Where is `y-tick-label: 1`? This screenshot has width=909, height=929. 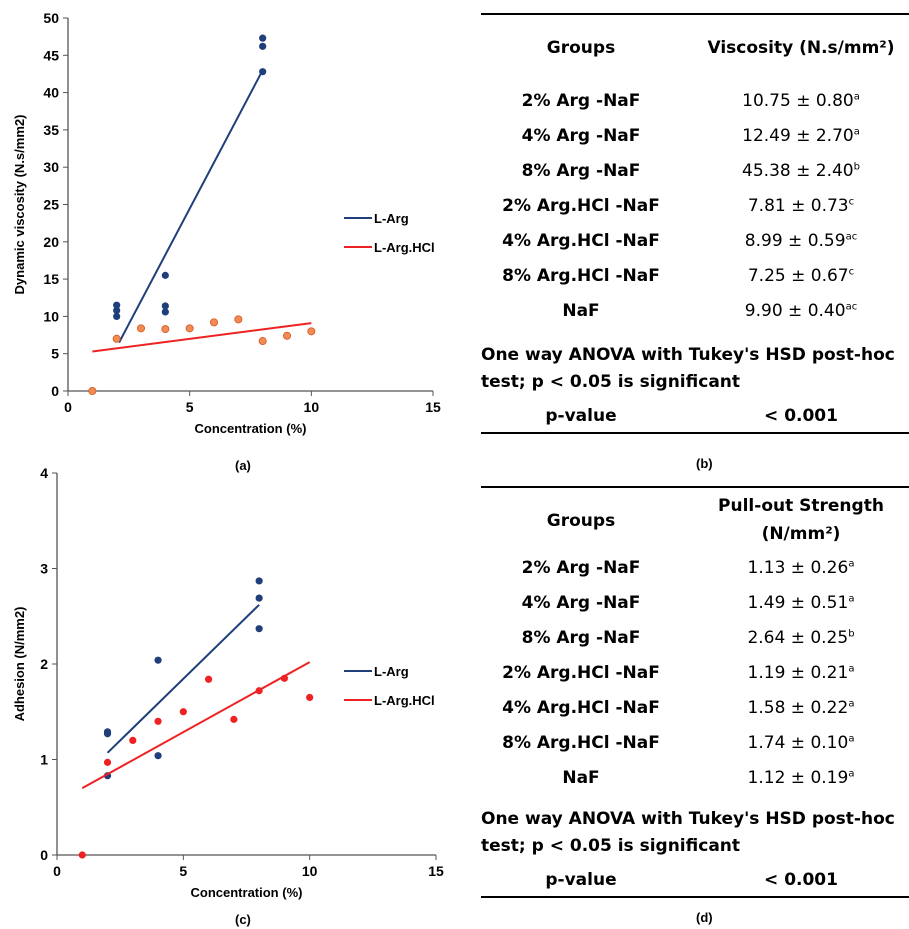 y-tick-label: 1 is located at coordinates (44, 760).